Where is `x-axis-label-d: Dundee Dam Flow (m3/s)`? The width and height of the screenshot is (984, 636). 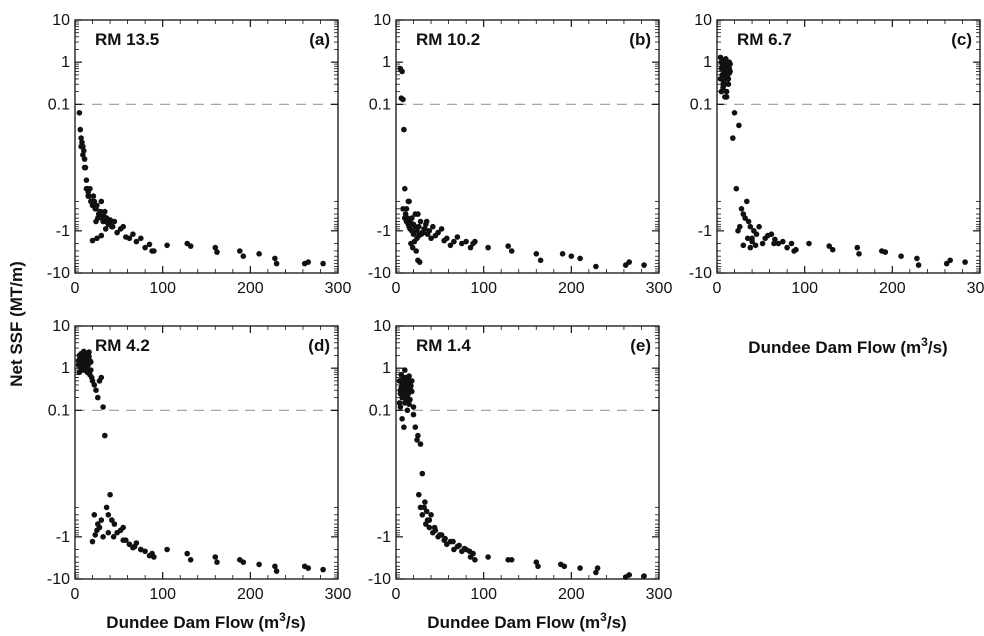 x-axis-label-d: Dundee Dam Flow (m3/s) is located at coordinates (205, 621).